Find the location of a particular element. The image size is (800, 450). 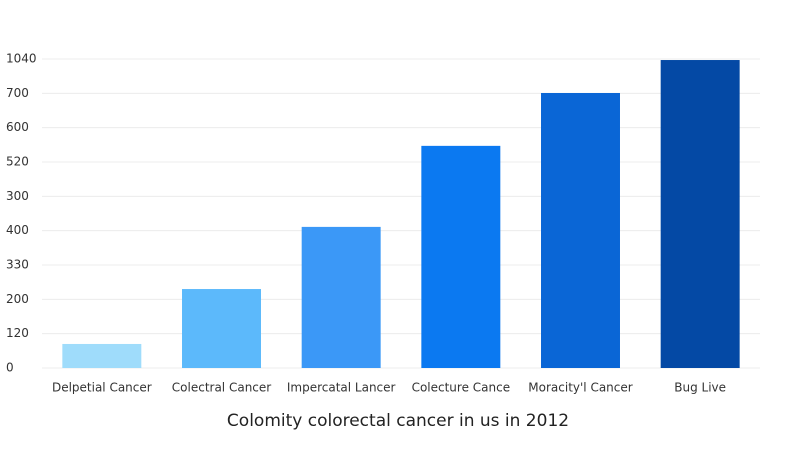

x-tick-label: Impercatal Lancer is located at coordinates (341, 388).